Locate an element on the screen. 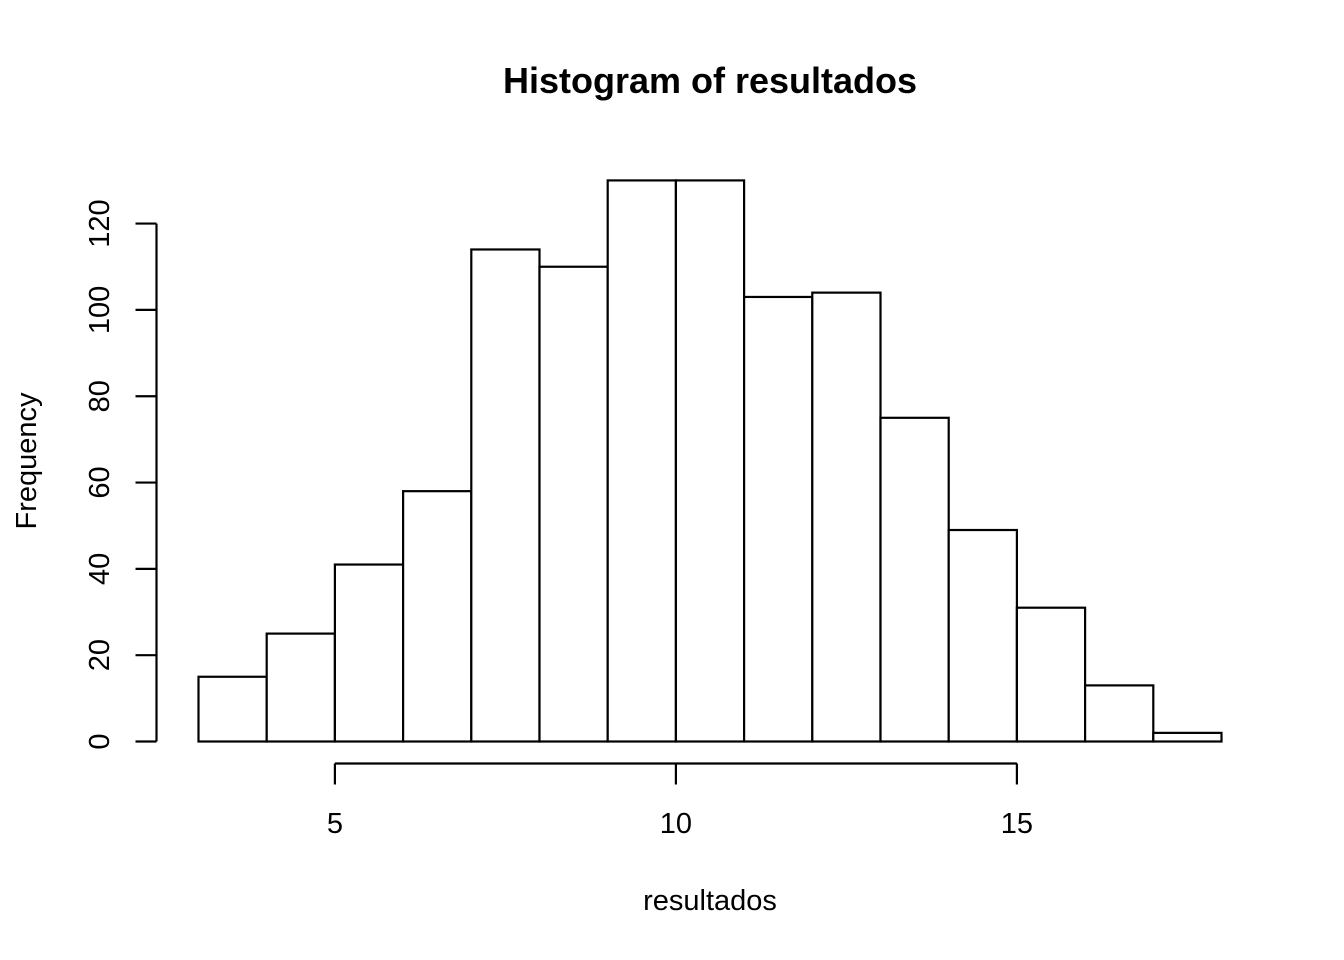 This screenshot has width=1344, height=960. x-tick-label: 5 is located at coordinates (335, 824).